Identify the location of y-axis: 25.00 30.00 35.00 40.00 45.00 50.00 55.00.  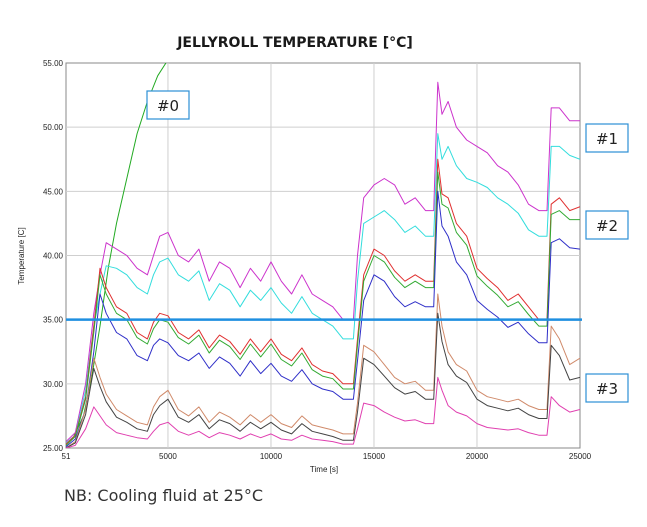
(53, 256).